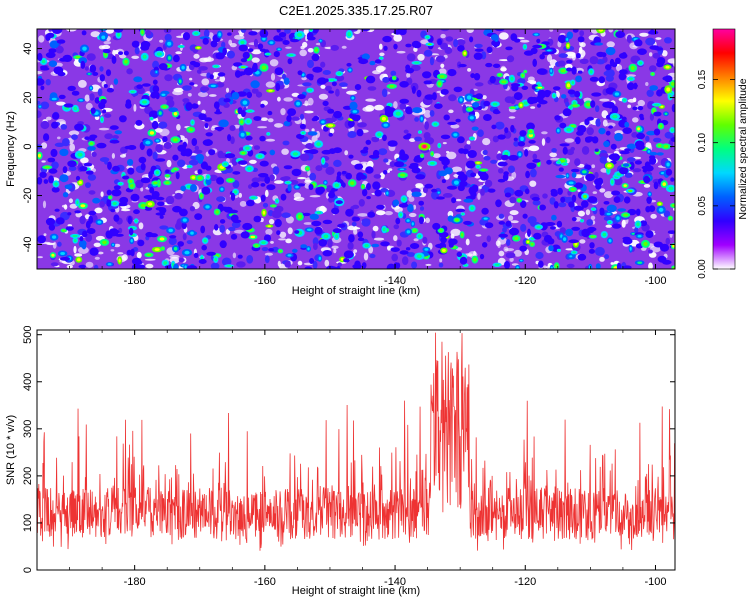 The width and height of the screenshot is (750, 600). What do you see at coordinates (395, 582) in the screenshot?
I see `x-tick-label: -140` at bounding box center [395, 582].